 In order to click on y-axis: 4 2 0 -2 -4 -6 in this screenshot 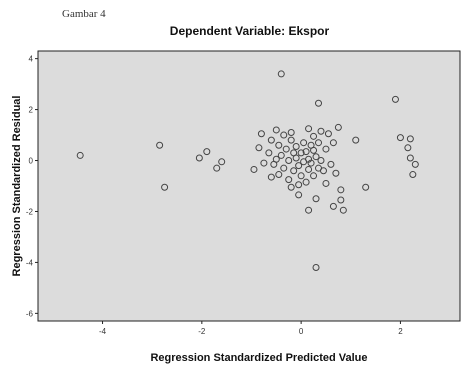, I will do `click(32, 186)`.